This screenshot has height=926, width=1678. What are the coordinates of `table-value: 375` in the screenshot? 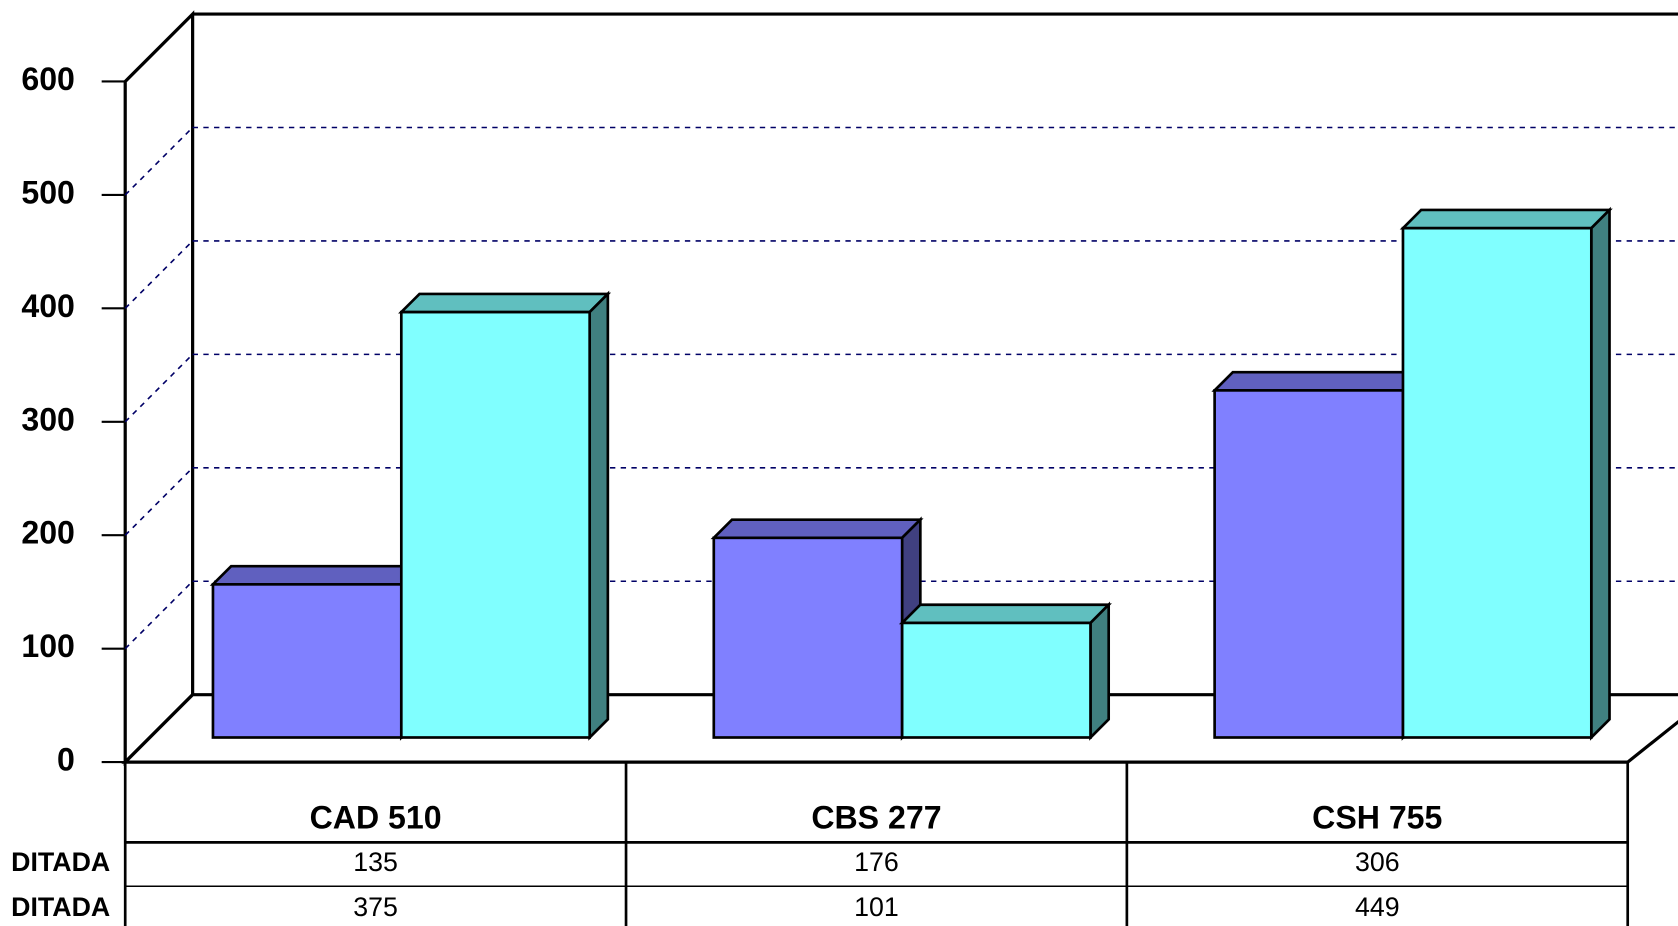 It's located at (375, 907).